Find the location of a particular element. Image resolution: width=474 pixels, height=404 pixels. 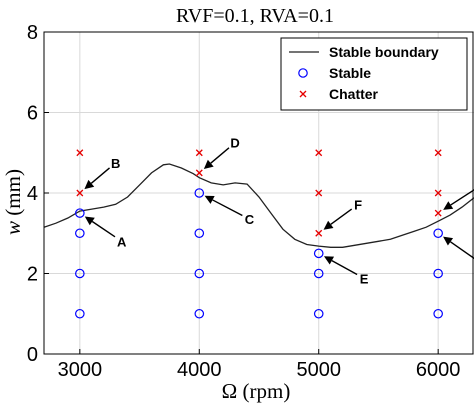

x-tick-label: 5000 is located at coordinates (318, 370).